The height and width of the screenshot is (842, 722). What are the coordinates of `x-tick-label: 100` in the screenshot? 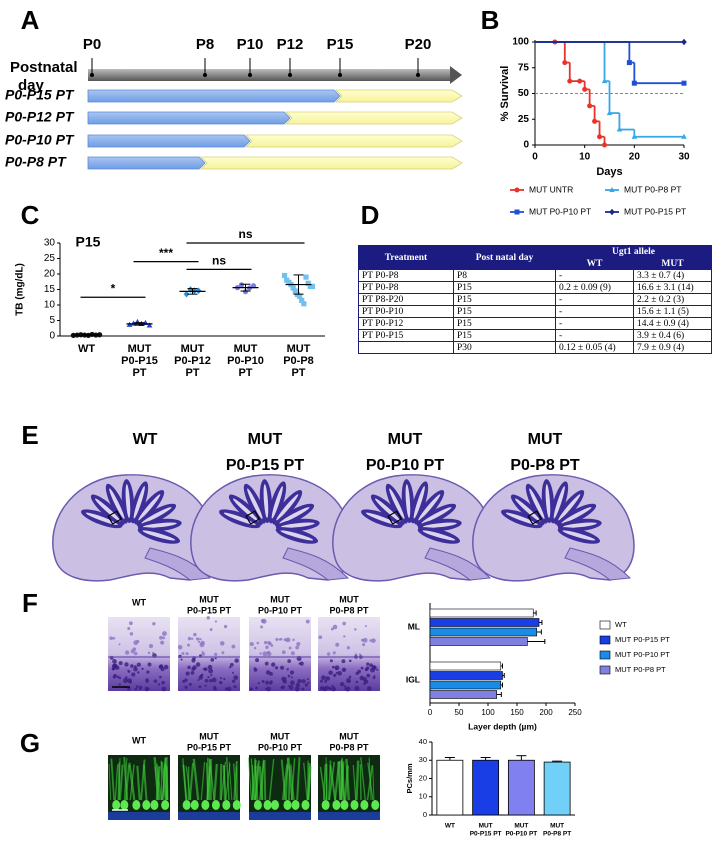 It's located at (488, 712).